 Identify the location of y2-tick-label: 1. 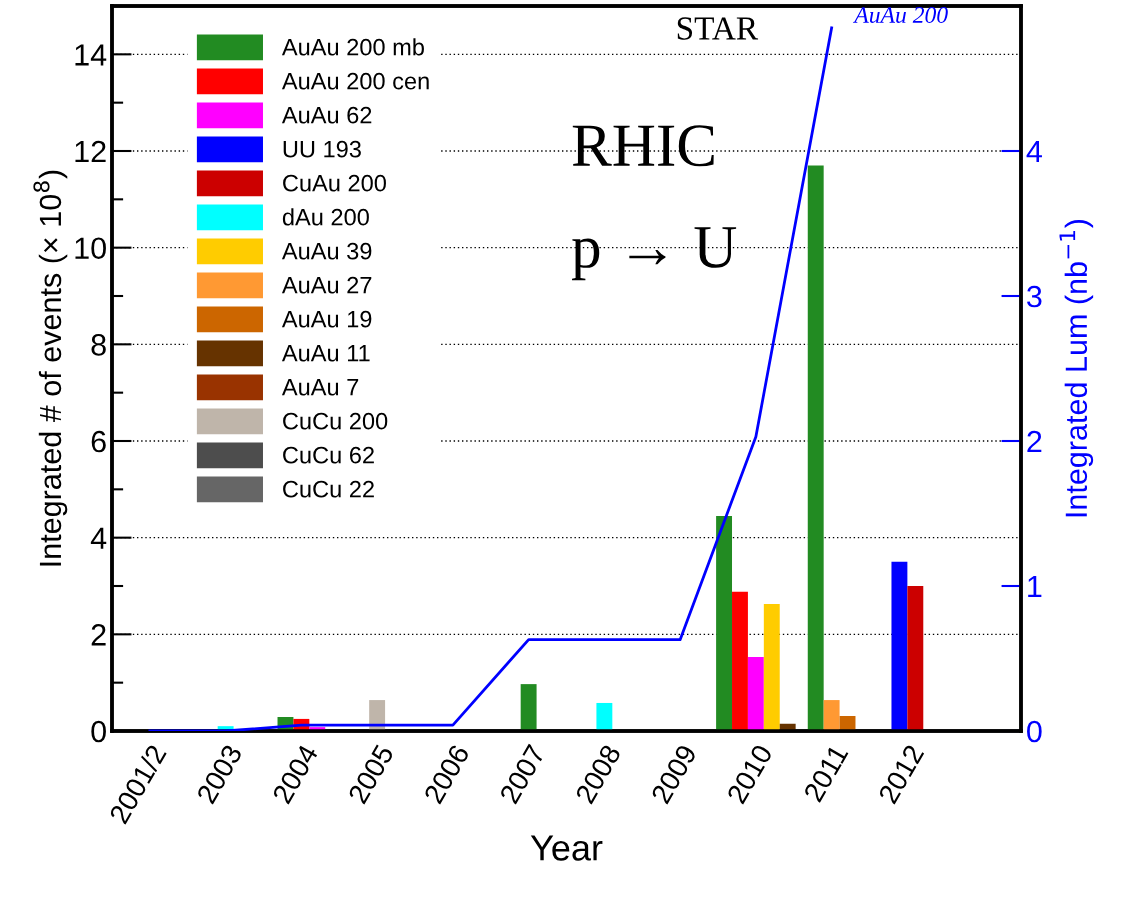
(1035, 587).